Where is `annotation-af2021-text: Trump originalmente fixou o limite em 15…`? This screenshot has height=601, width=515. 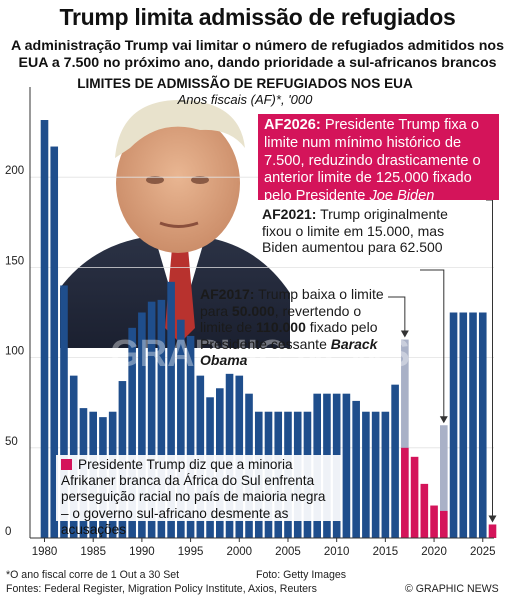
annotation-af2021-text: Trump originalmente fixou o limite em 15… is located at coordinates (355, 230).